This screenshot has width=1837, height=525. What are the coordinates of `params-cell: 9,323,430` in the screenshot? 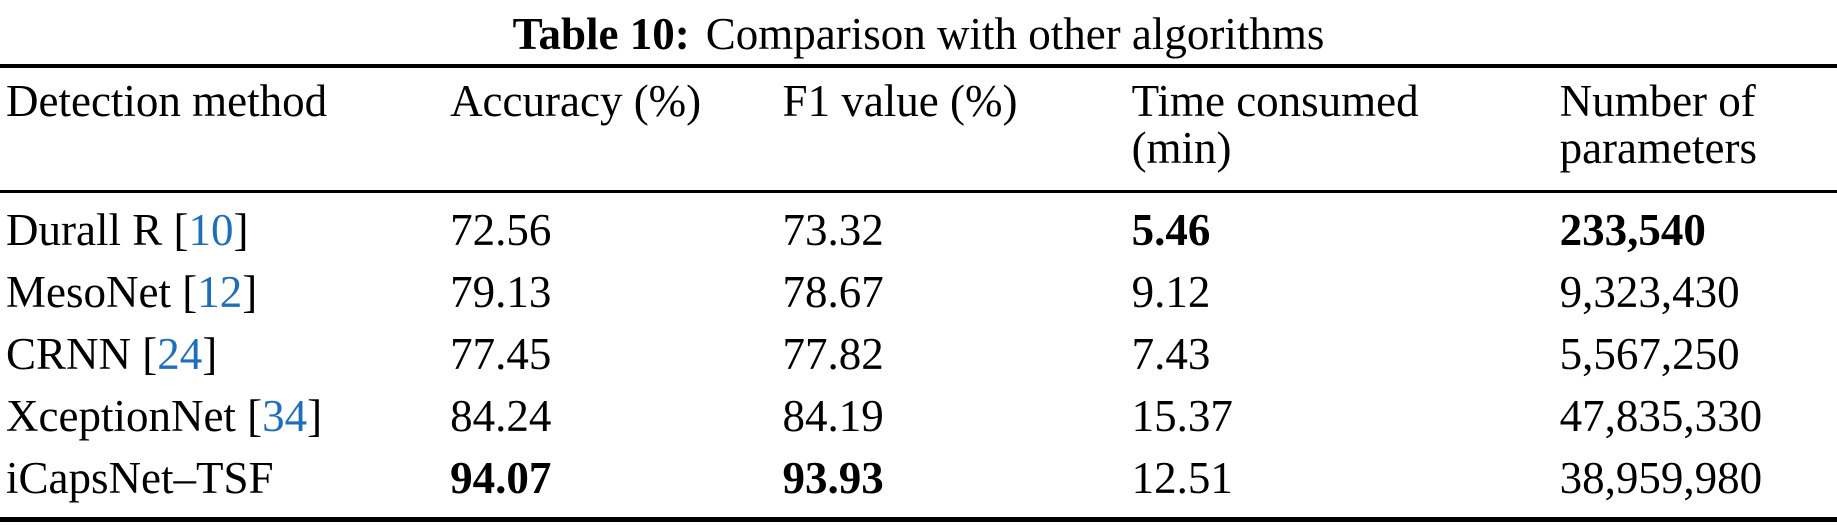 It's located at (1649, 292).